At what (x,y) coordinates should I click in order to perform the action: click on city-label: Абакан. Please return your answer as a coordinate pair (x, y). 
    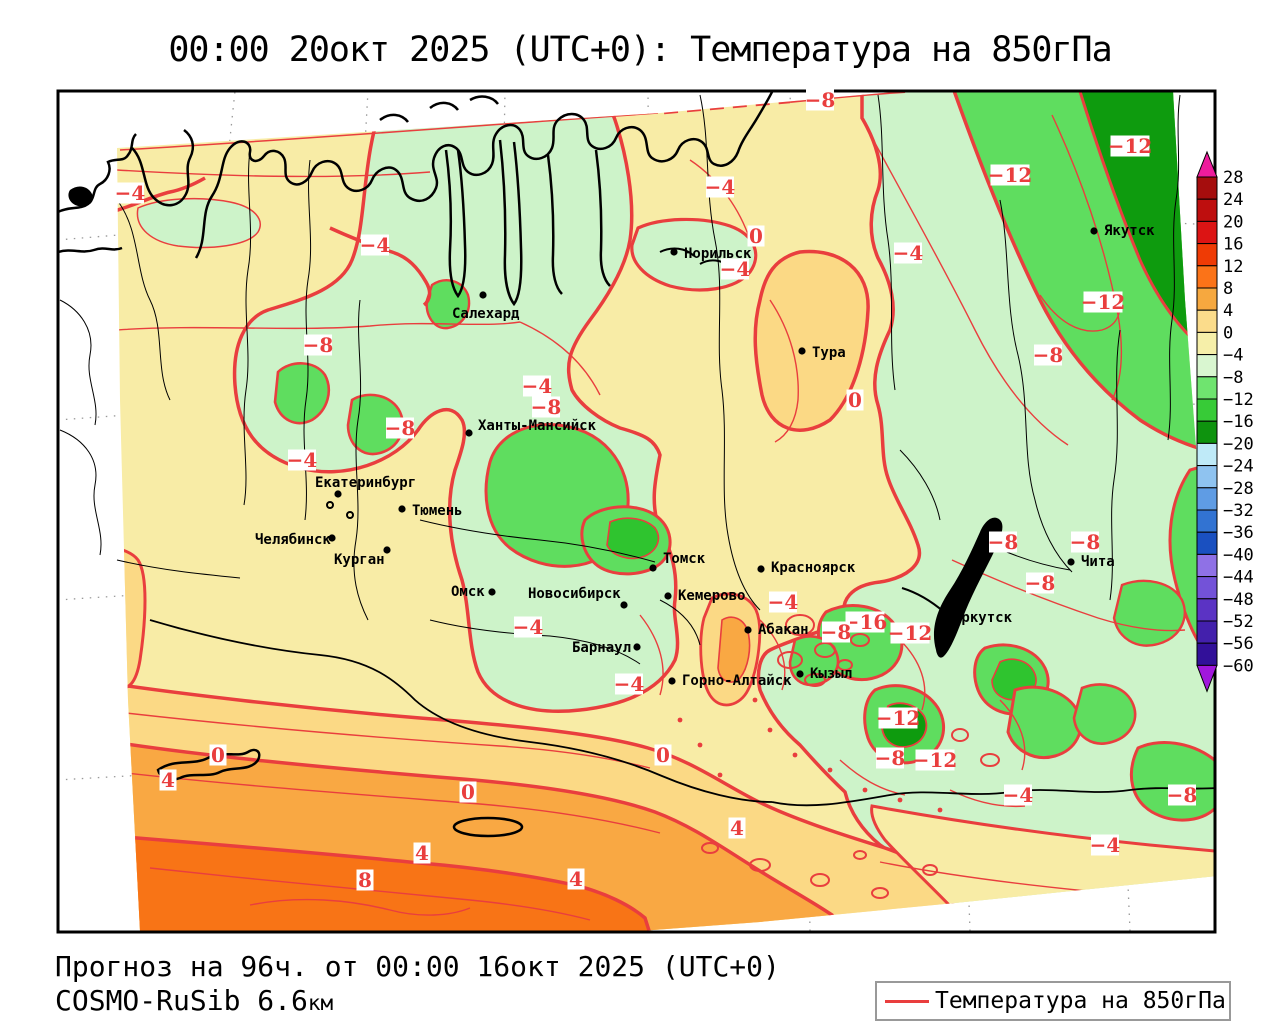
    Looking at the image, I should click on (783, 630).